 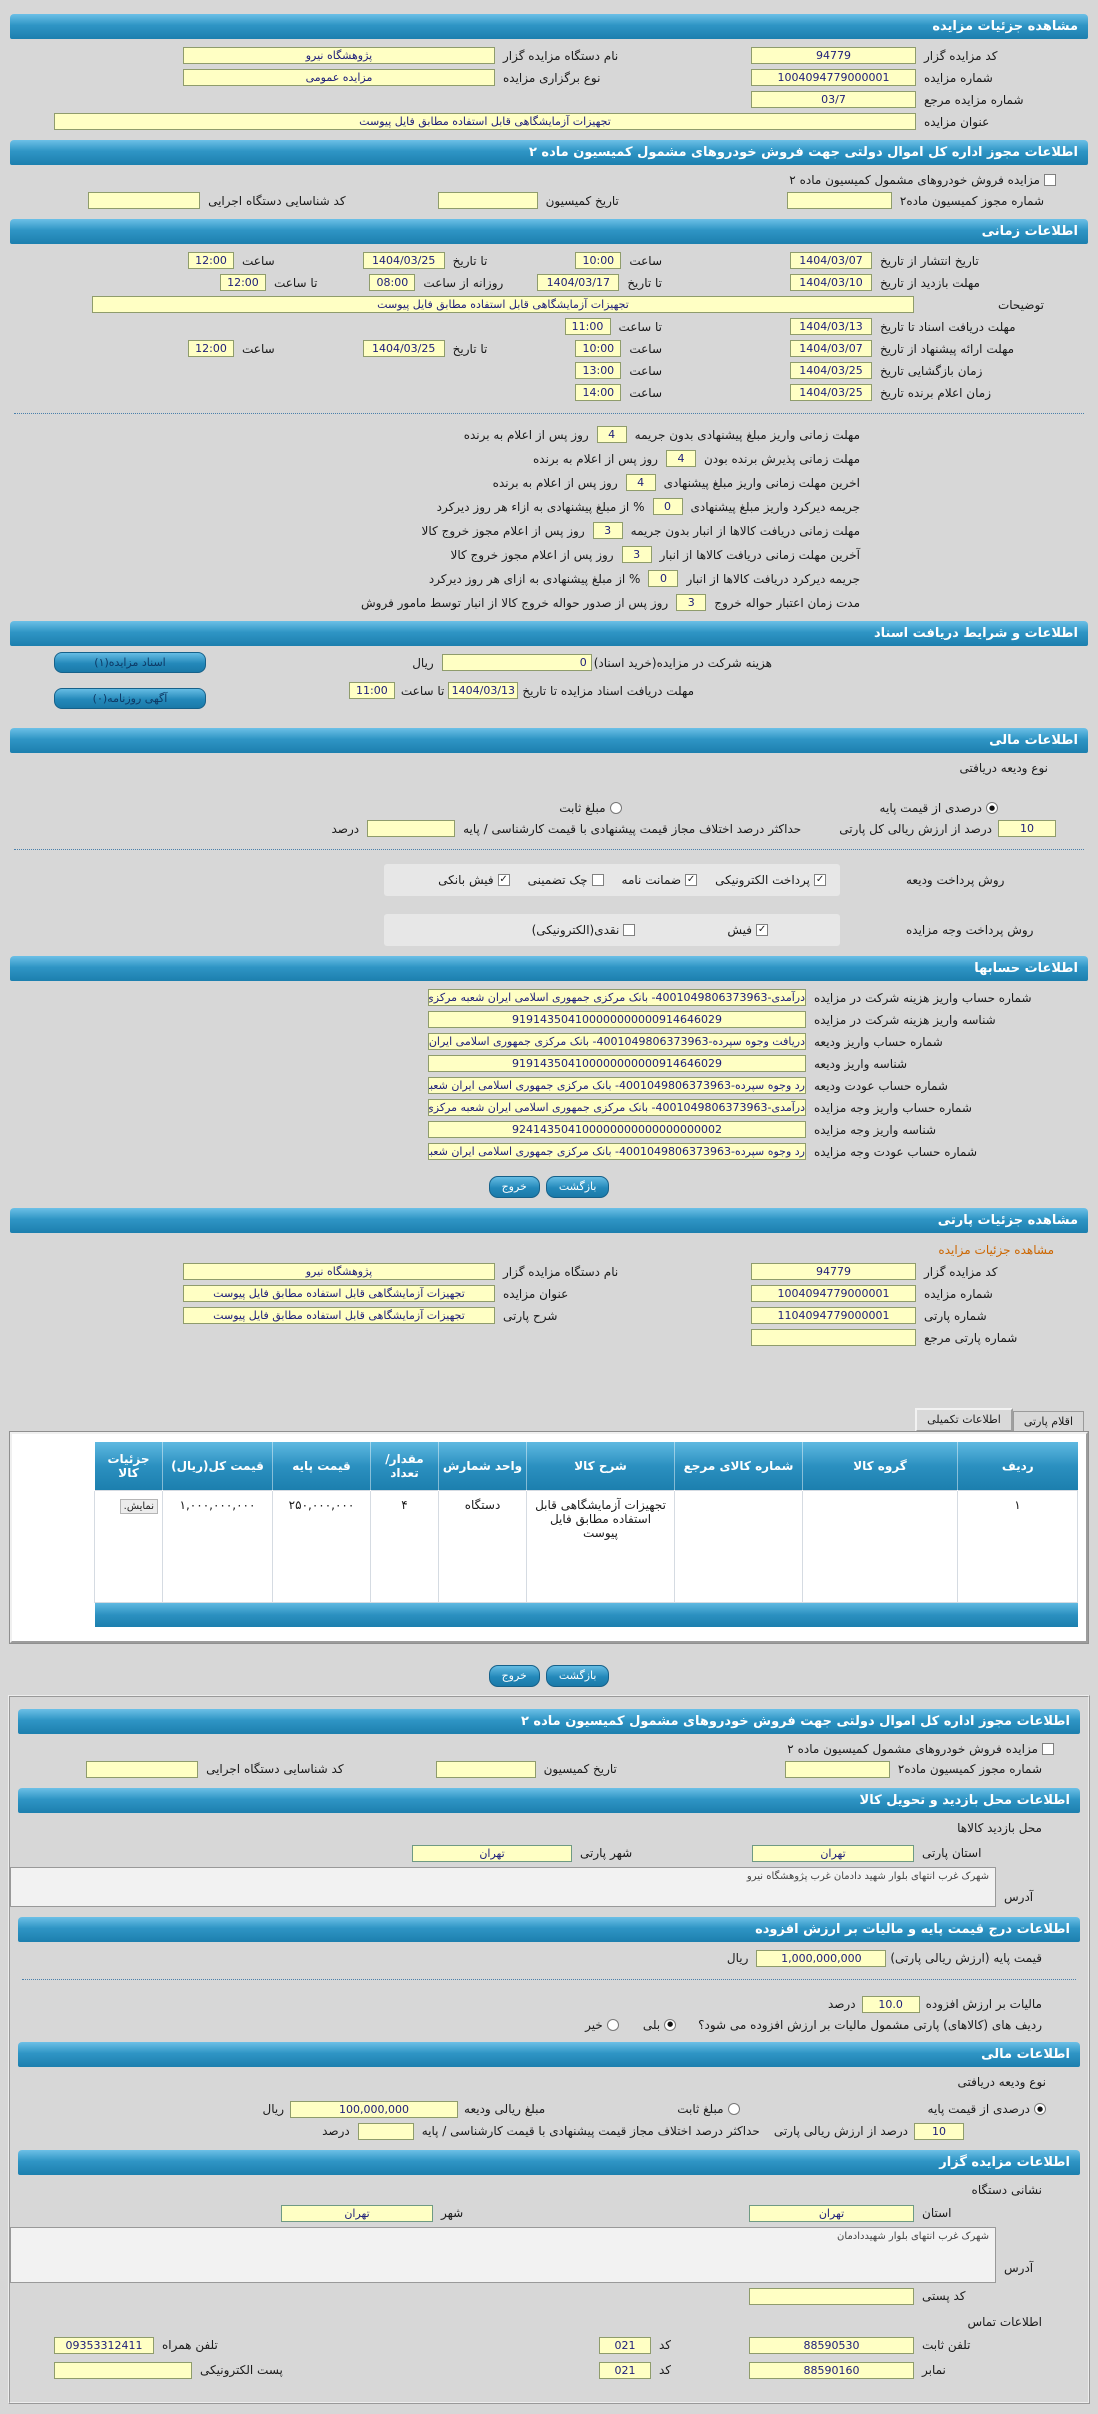 What do you see at coordinates (339, 55) in the screenshot?
I see `org-name-field: پژوهشگاه نیرو` at bounding box center [339, 55].